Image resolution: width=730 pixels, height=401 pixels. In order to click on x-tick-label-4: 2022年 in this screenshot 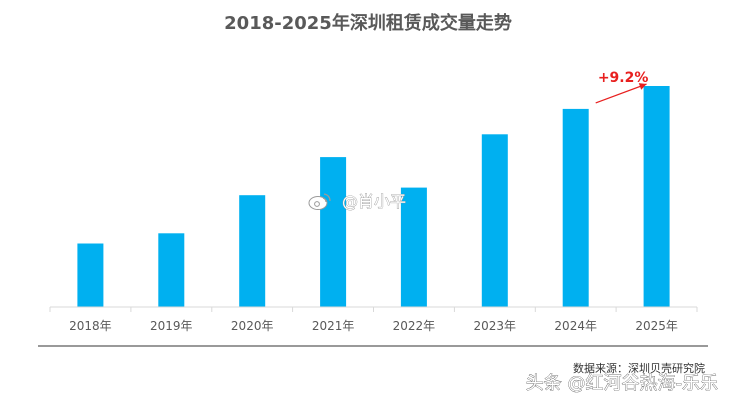, I will do `click(414, 326)`.